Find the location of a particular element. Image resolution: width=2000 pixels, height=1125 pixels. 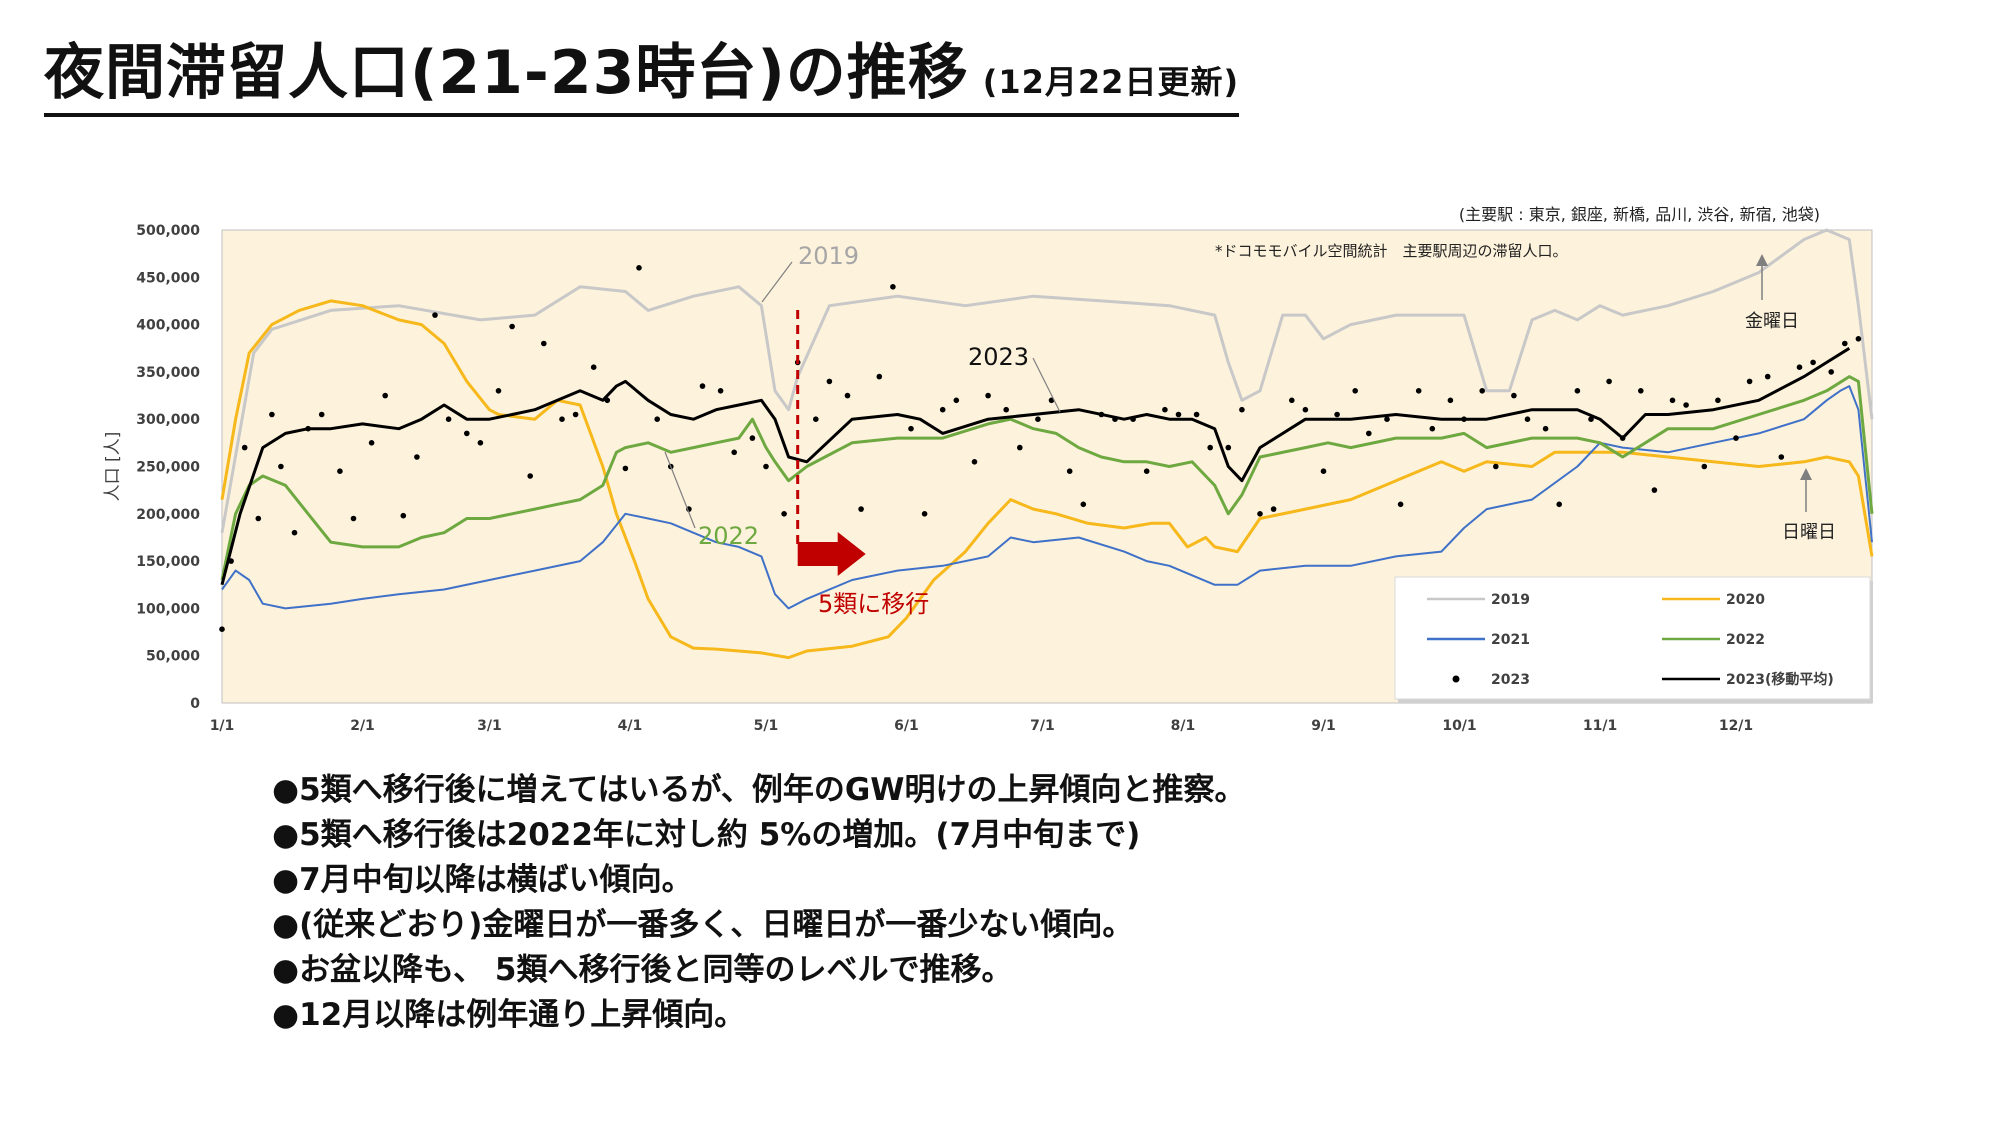

label-2023: 2023 is located at coordinates (998, 357).